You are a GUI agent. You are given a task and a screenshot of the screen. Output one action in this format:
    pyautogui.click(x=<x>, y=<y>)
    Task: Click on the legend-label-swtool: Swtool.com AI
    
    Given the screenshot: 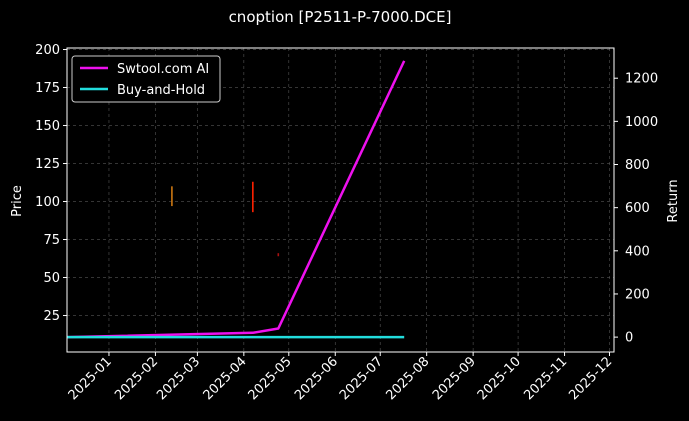 What is the action you would take?
    pyautogui.click(x=163, y=69)
    